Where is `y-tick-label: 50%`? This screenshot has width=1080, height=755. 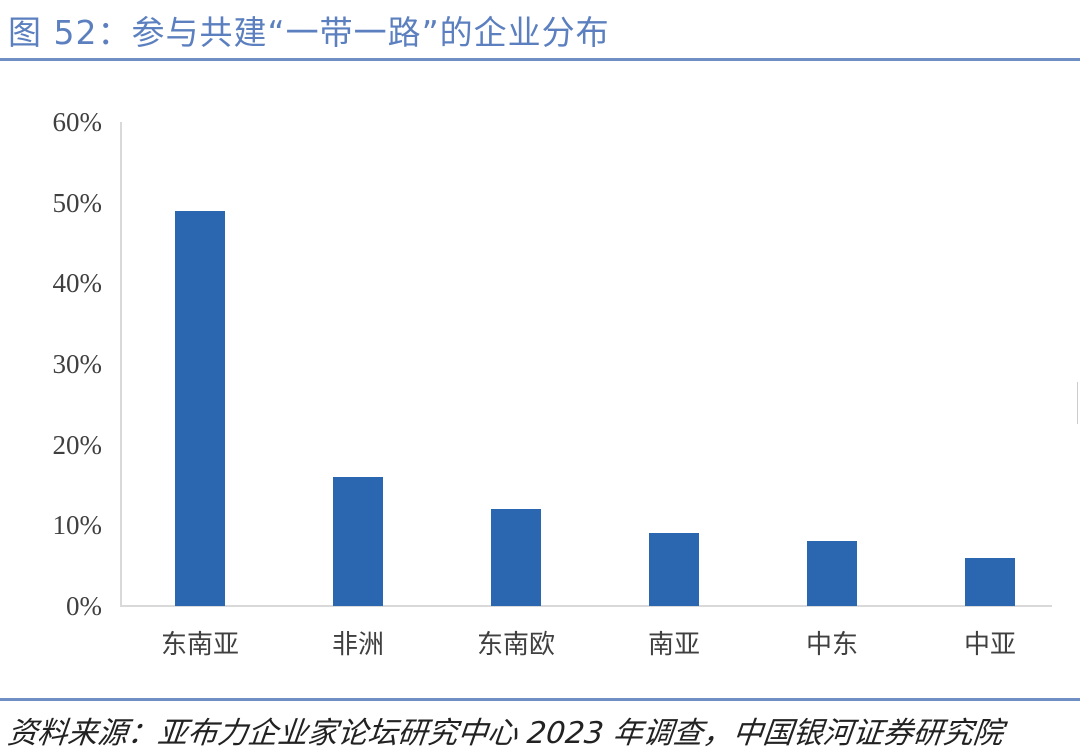
y-tick-label: 50% is located at coordinates (77, 202).